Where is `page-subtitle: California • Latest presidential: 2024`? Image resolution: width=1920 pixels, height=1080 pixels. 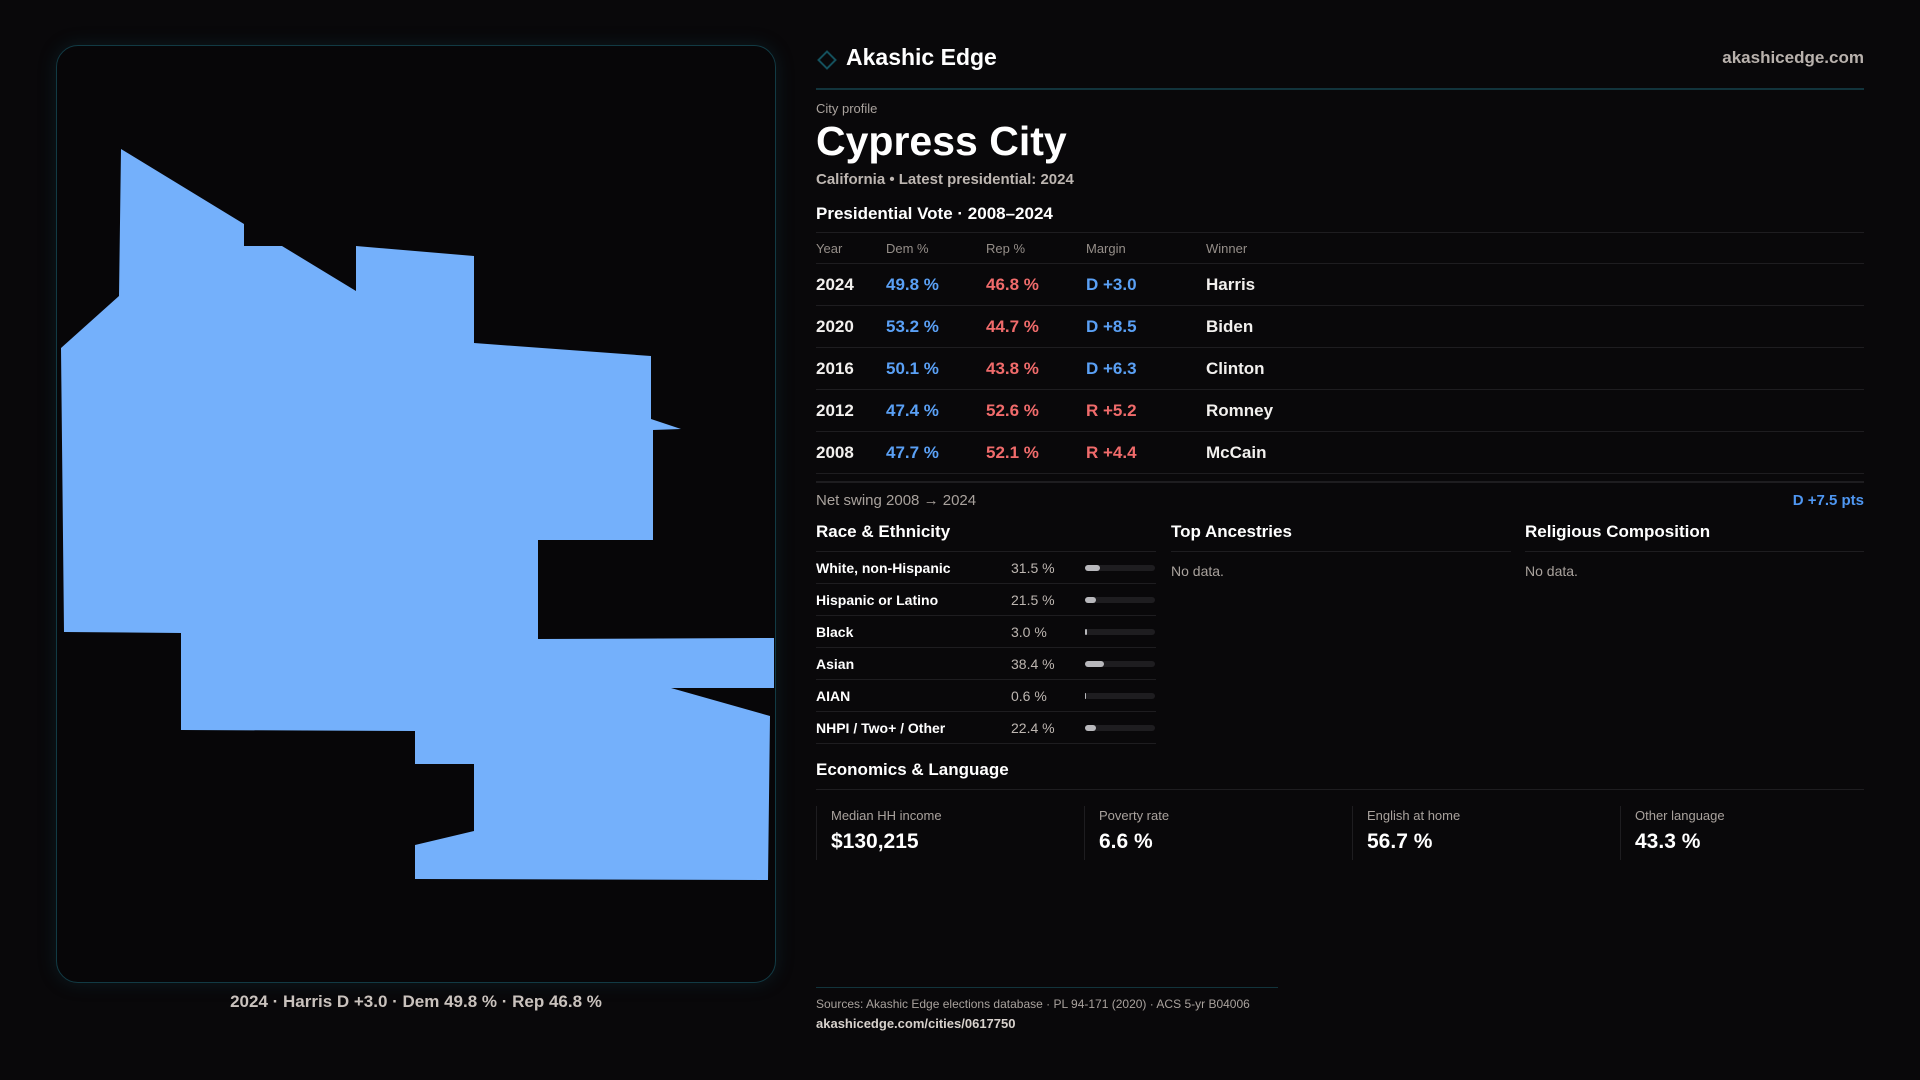 page-subtitle: California • Latest presidential: 2024 is located at coordinates (945, 179).